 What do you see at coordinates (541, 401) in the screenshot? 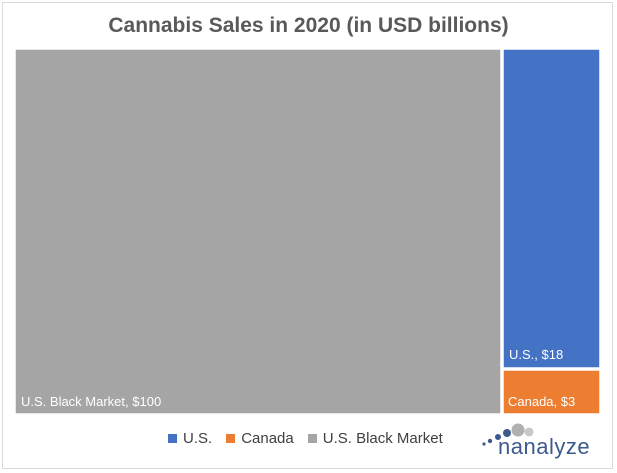
I see `tile-label-canada: Canada, $3` at bounding box center [541, 401].